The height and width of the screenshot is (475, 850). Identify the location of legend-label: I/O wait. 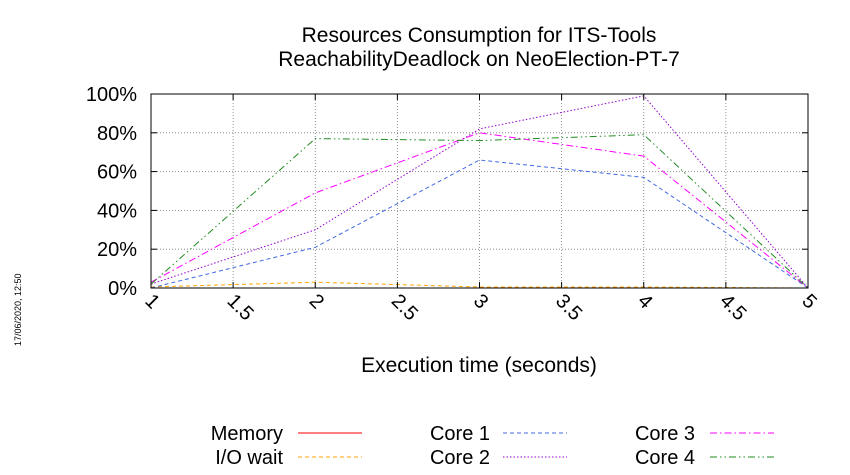
(249, 458).